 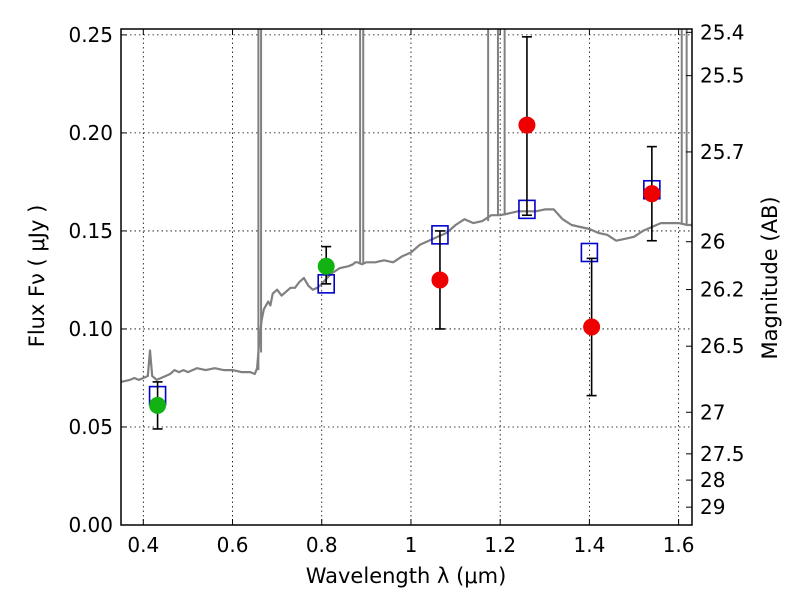 I want to click on y-tick-label: 0.05, so click(x=90, y=427).